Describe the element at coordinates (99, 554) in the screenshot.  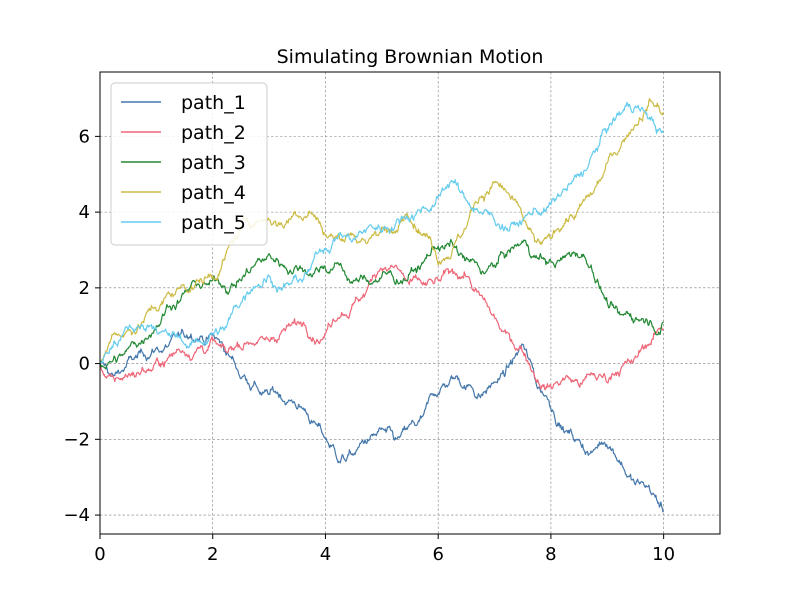
I see `x-tick-label-0: 0` at that location.